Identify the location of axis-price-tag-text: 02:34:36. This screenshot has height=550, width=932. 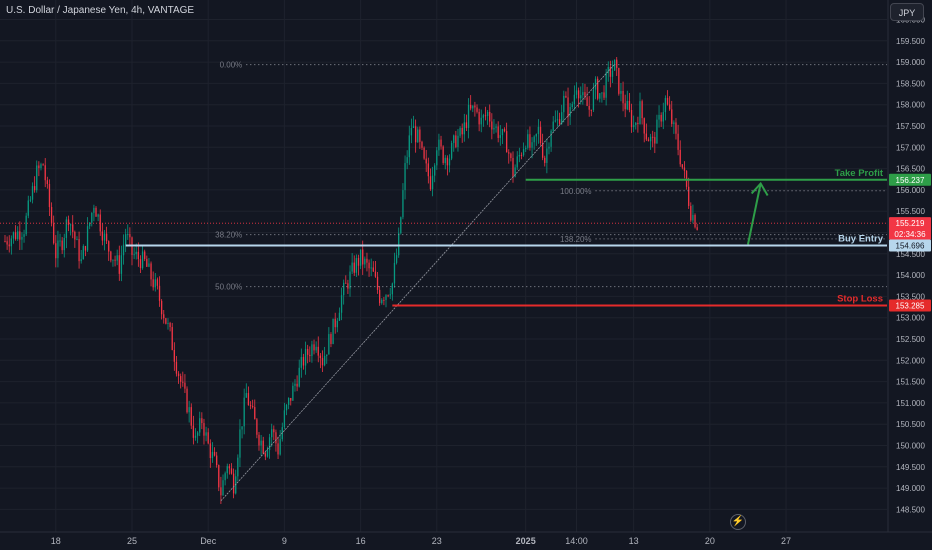
(910, 234).